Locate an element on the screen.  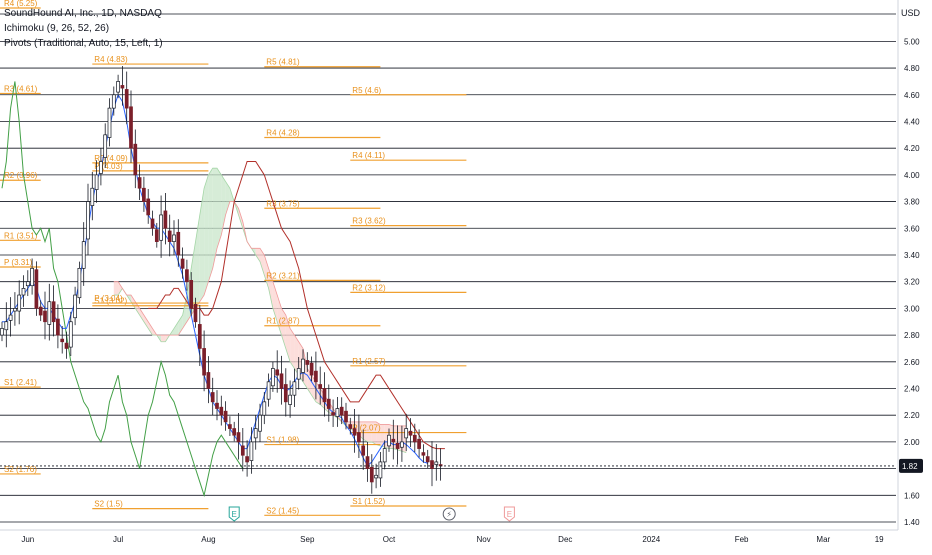
ichimoku-legend: Ichimoku (9, 26, 52, 26) is located at coordinates (57, 28).